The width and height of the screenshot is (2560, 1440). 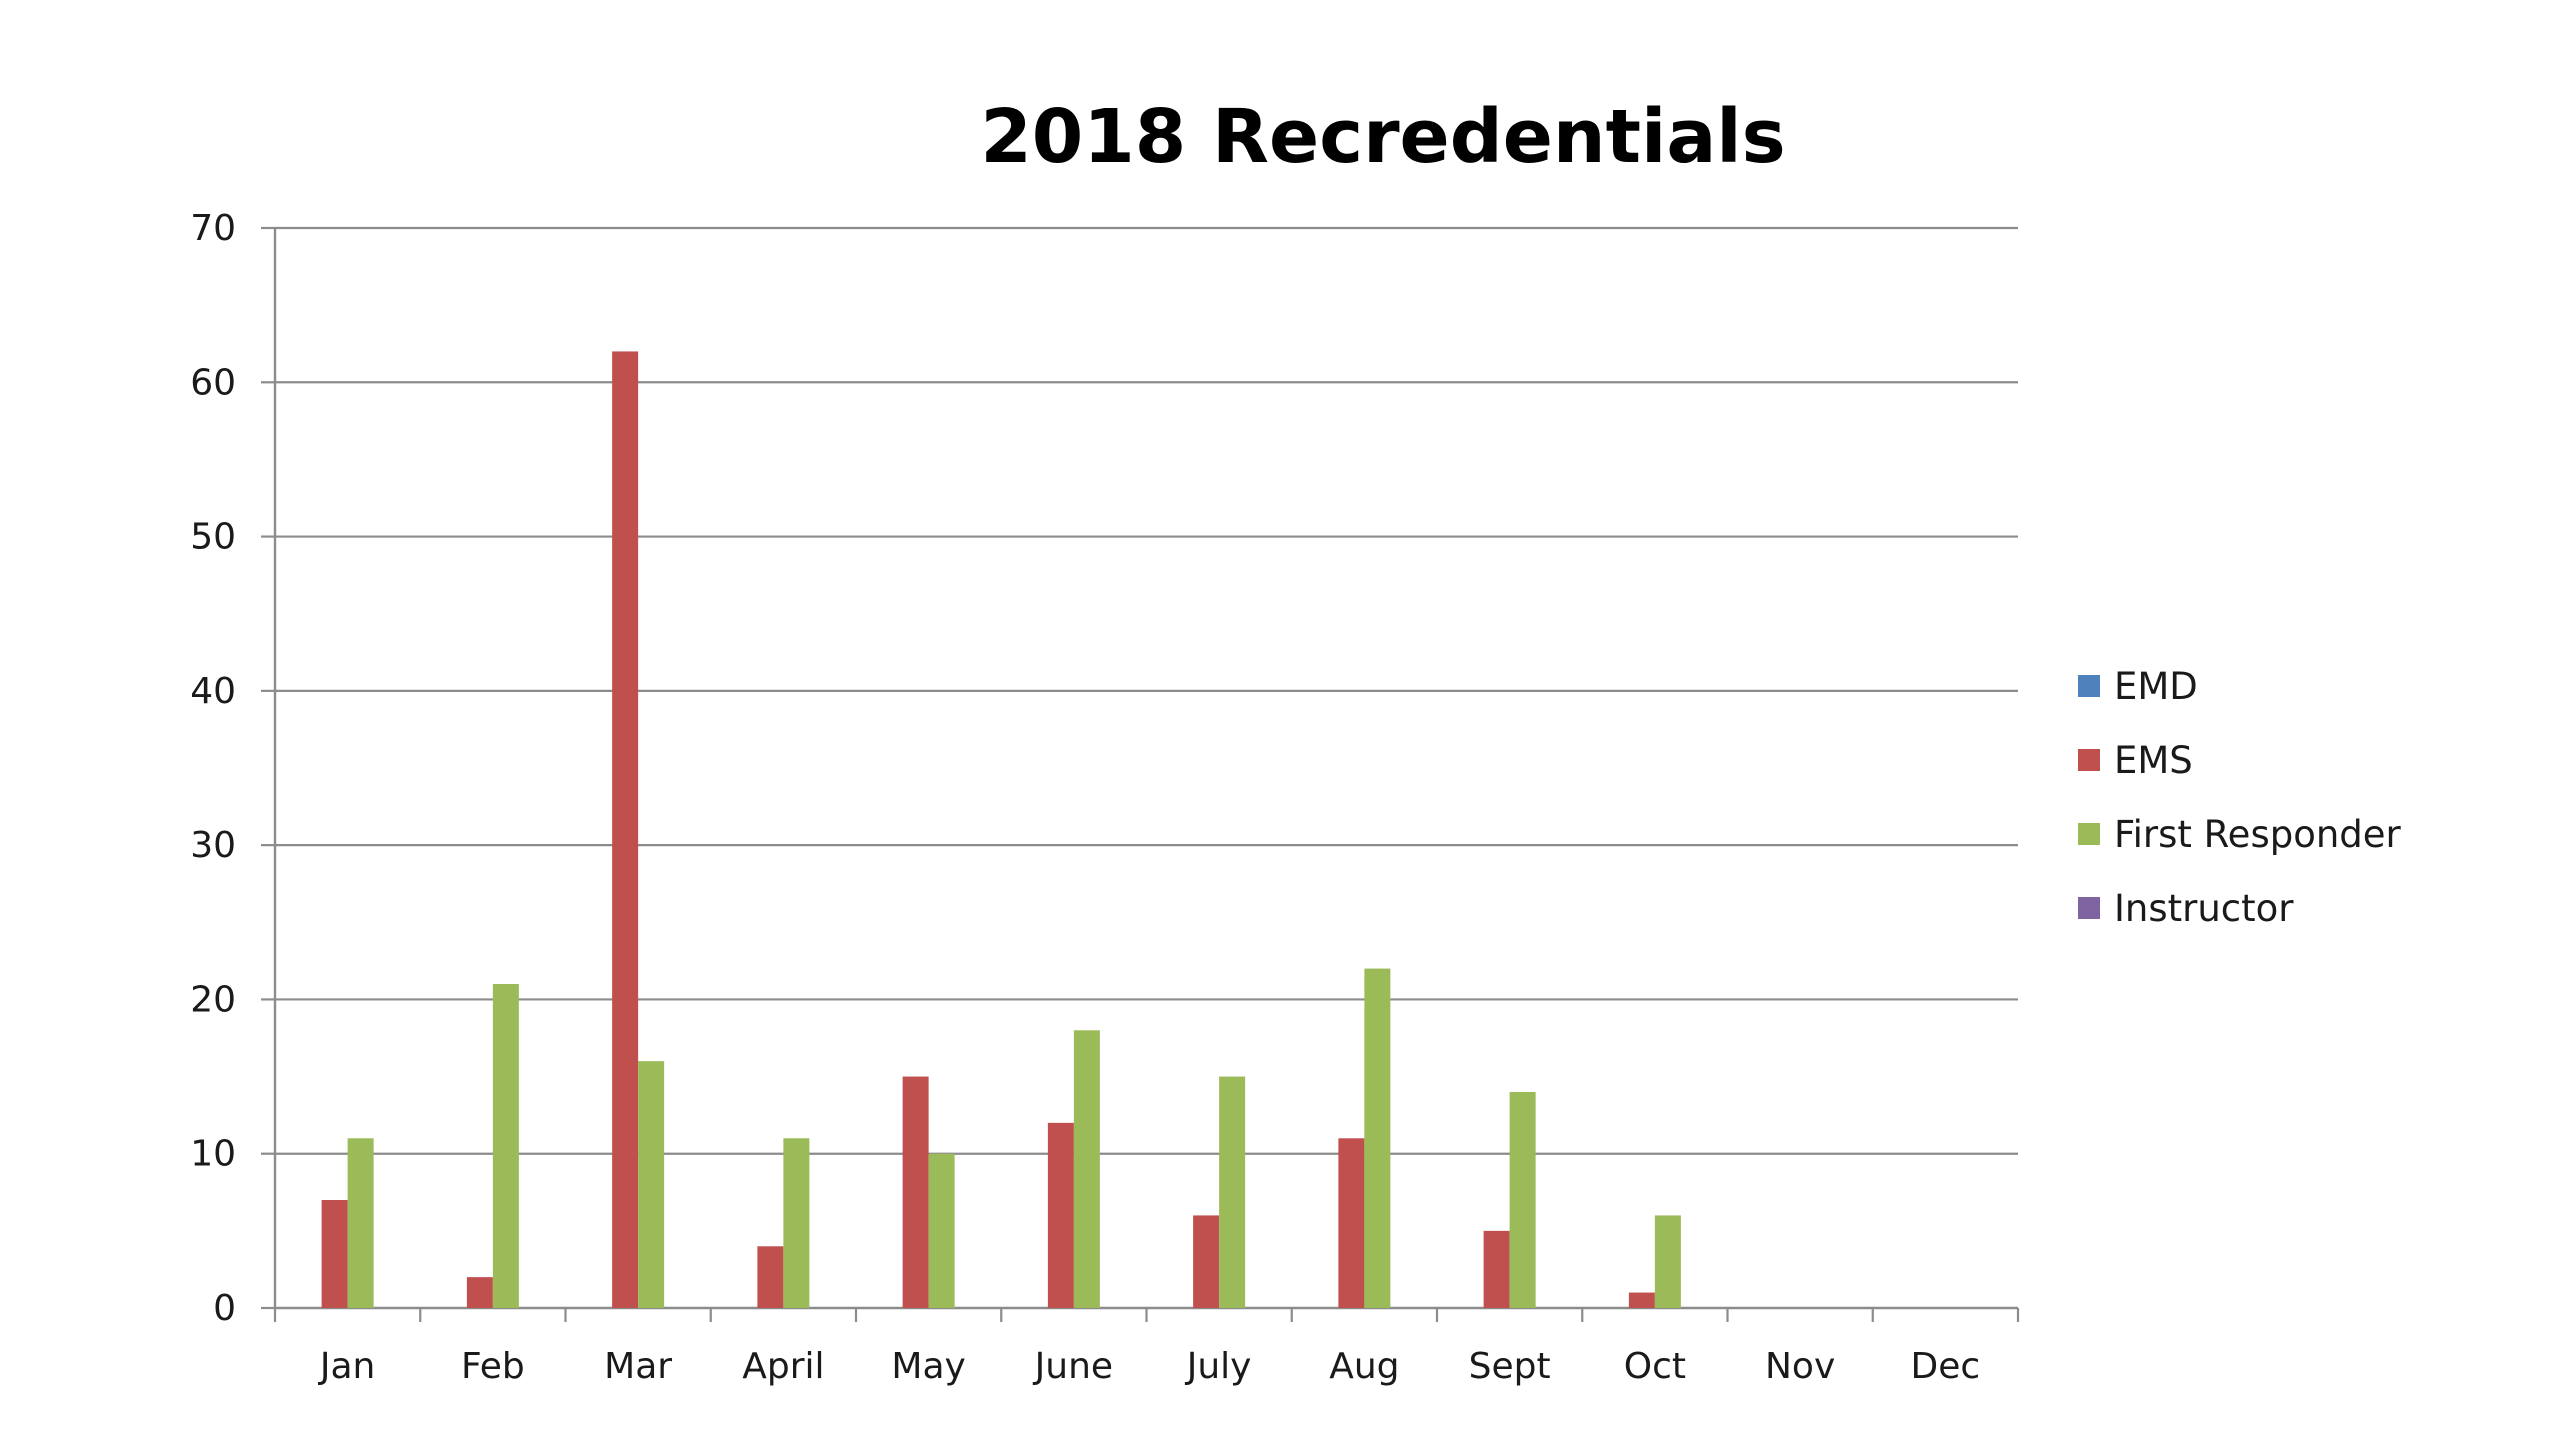 I want to click on bar-first-responder-may, so click(x=941, y=1230).